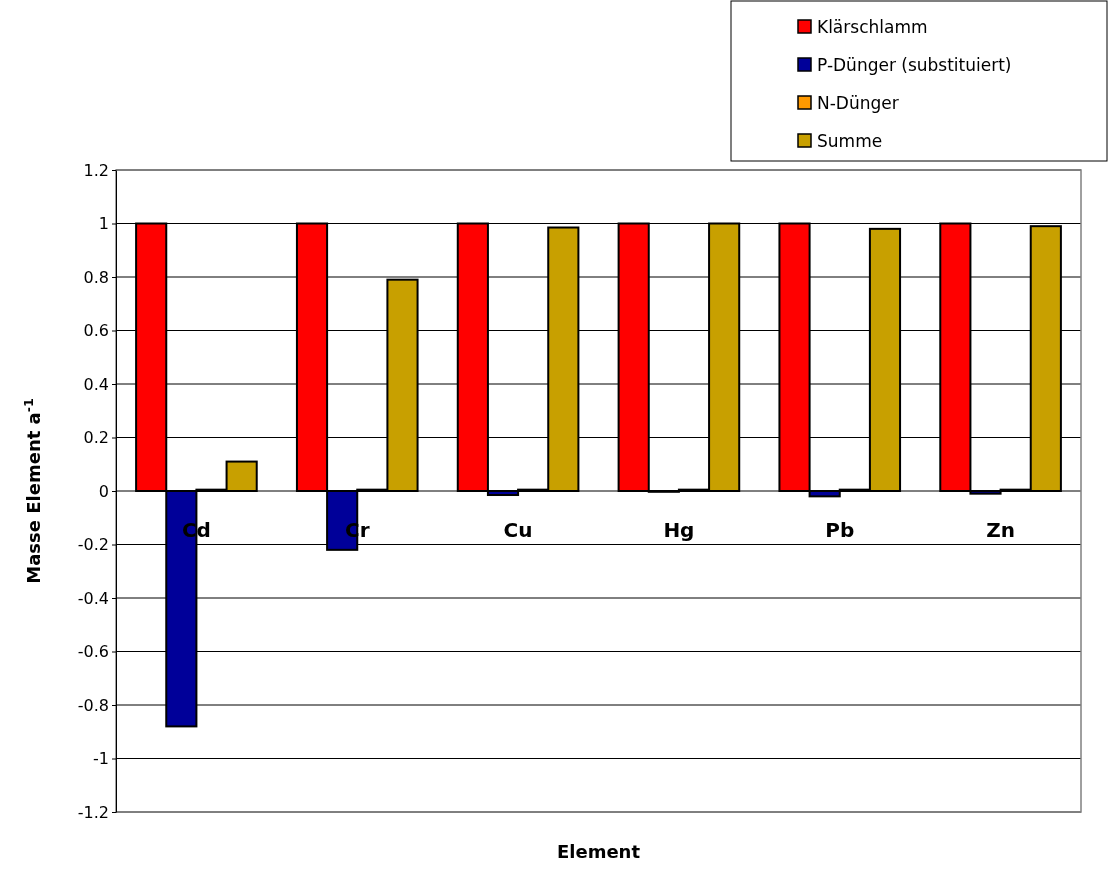 The image size is (1108, 871). Describe the element at coordinates (840, 530) in the screenshot. I see `x-tick-label: Pb` at that location.